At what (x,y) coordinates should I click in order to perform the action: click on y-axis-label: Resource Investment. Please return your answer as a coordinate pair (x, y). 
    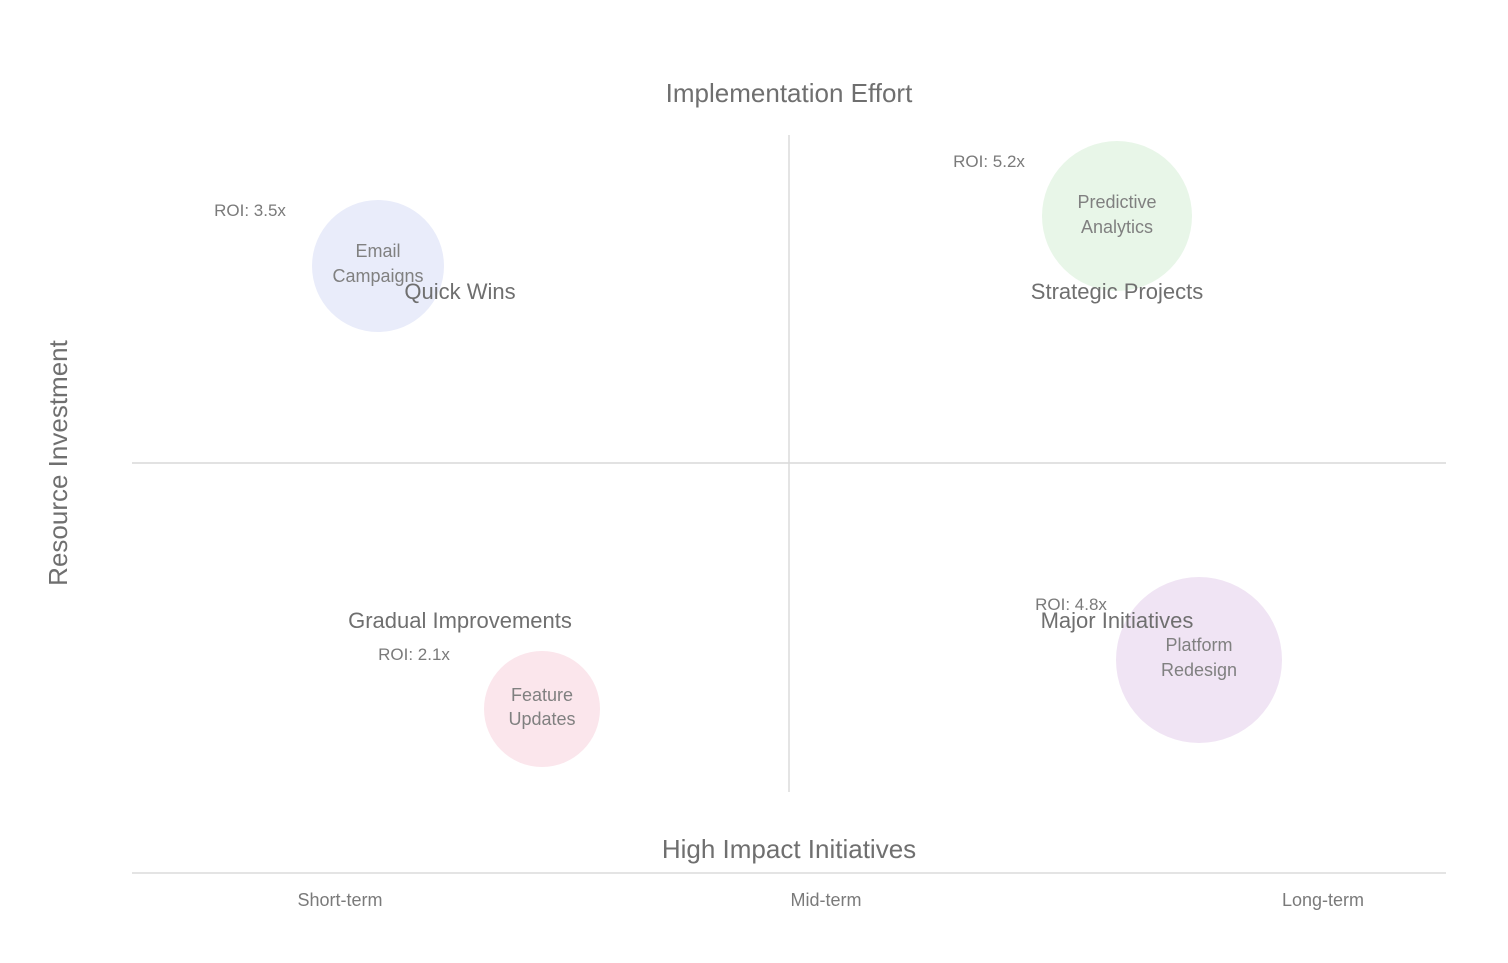
    Looking at the image, I should click on (58, 462).